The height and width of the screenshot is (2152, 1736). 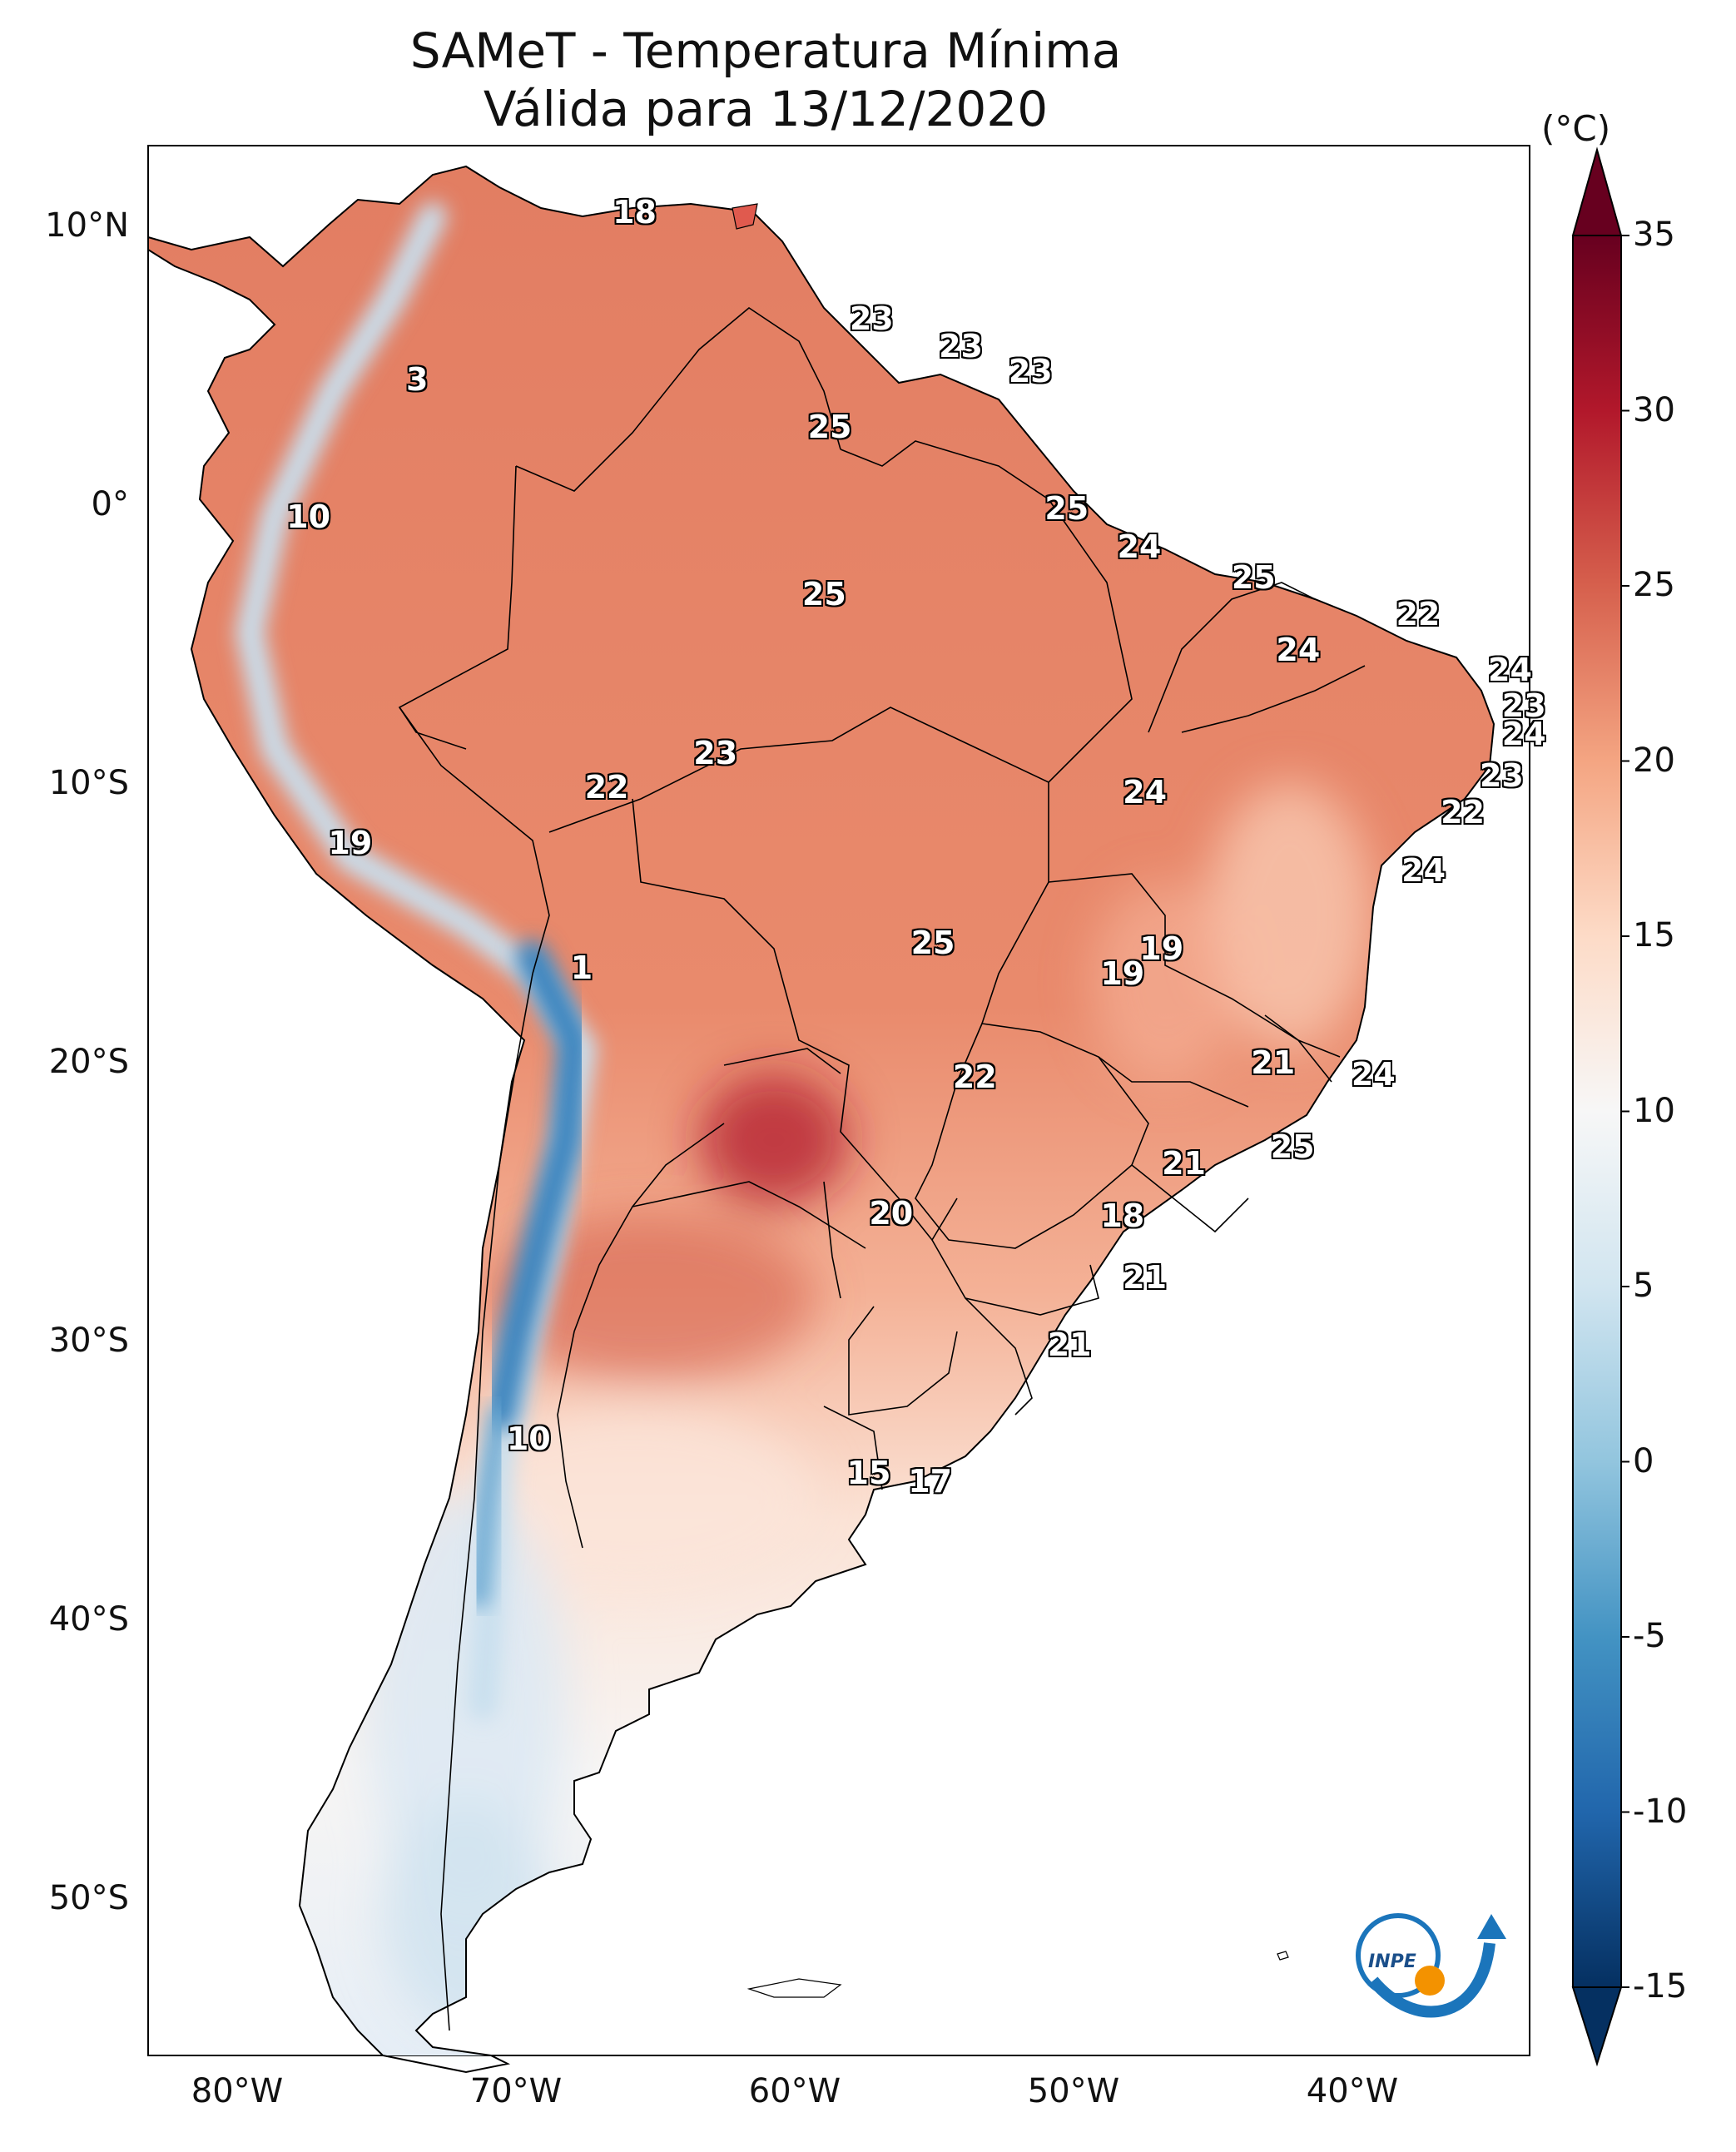 What do you see at coordinates (1654, 935) in the screenshot?
I see `colorbar-tick-label: 15` at bounding box center [1654, 935].